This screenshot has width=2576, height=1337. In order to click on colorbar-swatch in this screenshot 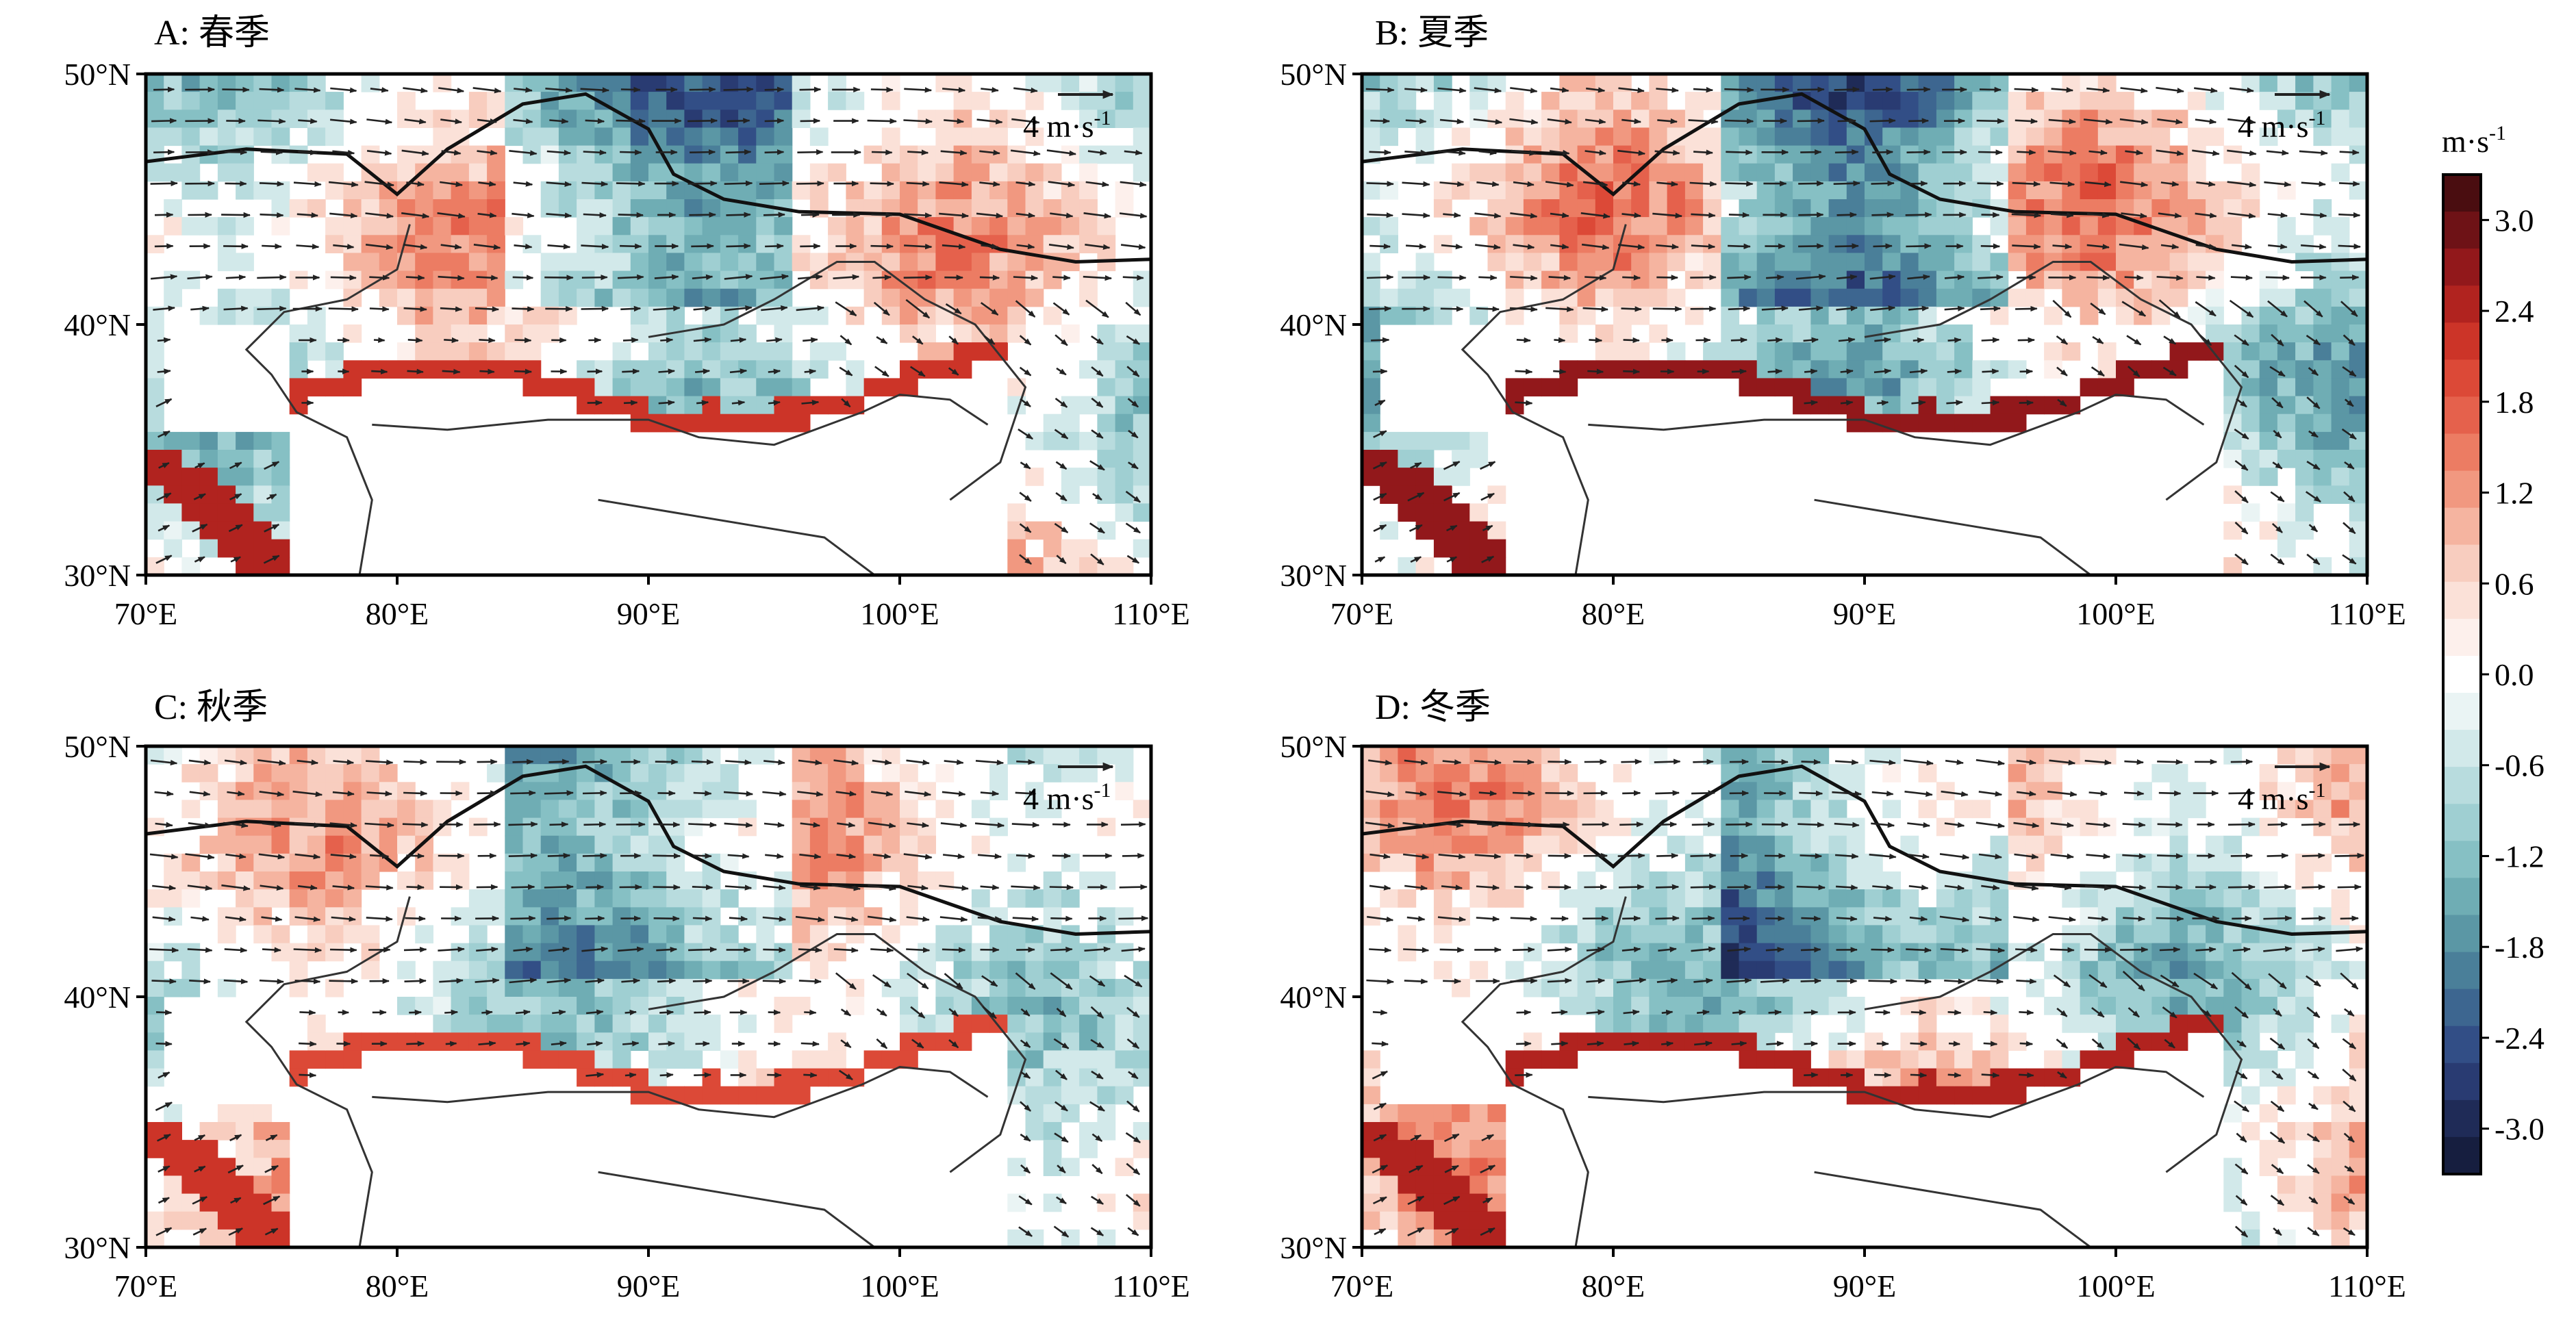, I will do `click(2462, 637)`.